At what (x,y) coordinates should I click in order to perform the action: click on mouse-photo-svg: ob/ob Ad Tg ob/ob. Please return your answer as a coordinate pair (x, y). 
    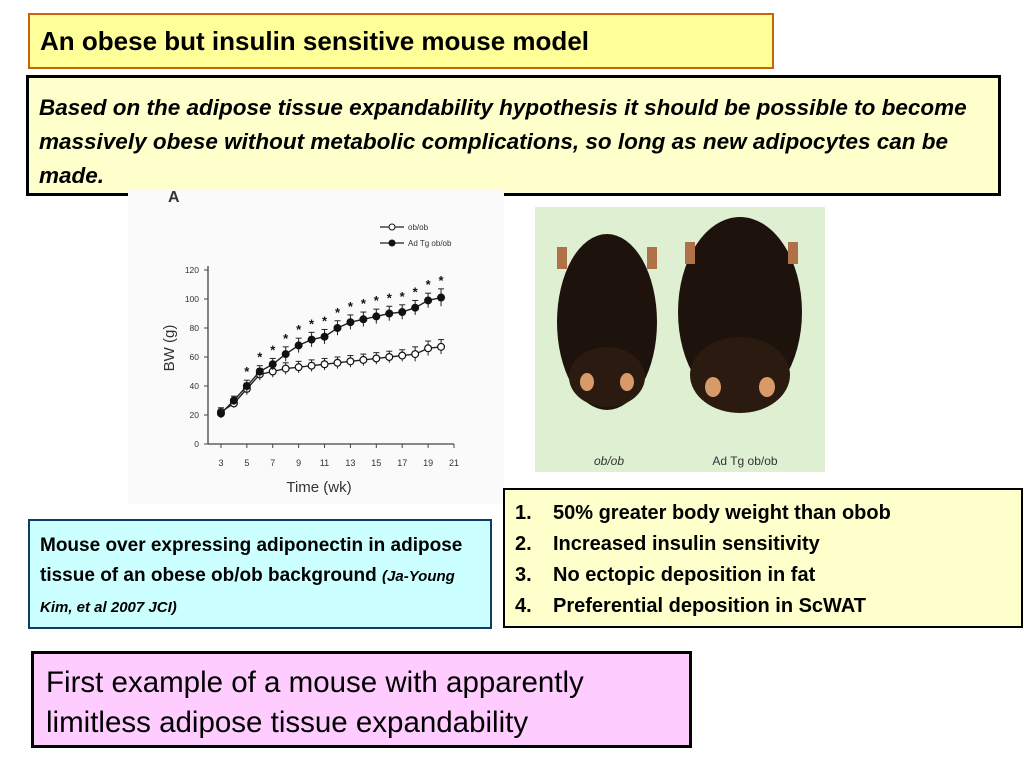
    Looking at the image, I should click on (679, 342).